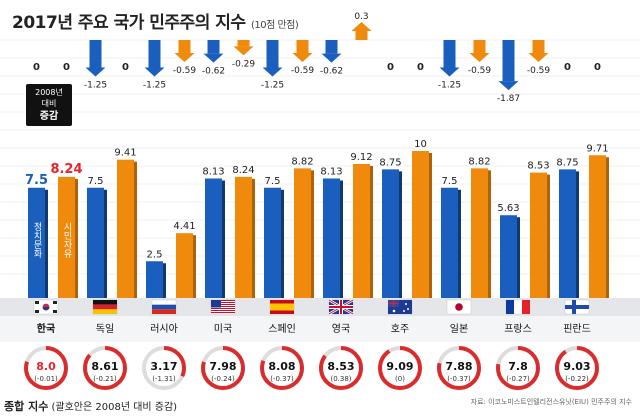 Image resolution: width=640 pixels, height=416 pixels. What do you see at coordinates (243, 170) in the screenshot?
I see `civil-liberties-value: 8.24` at bounding box center [243, 170].